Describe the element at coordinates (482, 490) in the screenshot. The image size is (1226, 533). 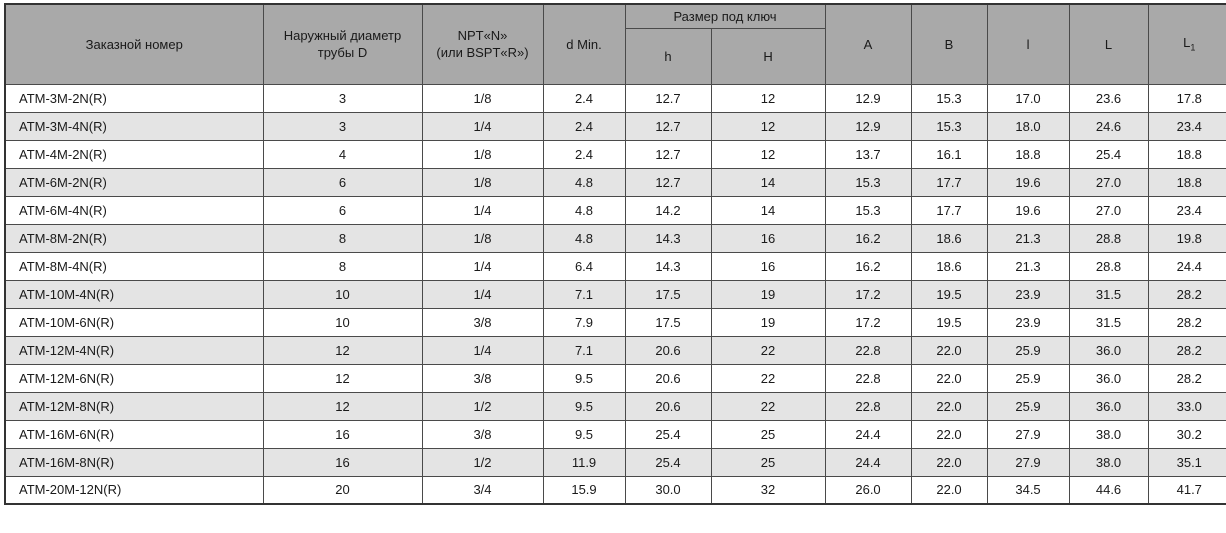
I see `dimension-value-cell: 3/4` at that location.